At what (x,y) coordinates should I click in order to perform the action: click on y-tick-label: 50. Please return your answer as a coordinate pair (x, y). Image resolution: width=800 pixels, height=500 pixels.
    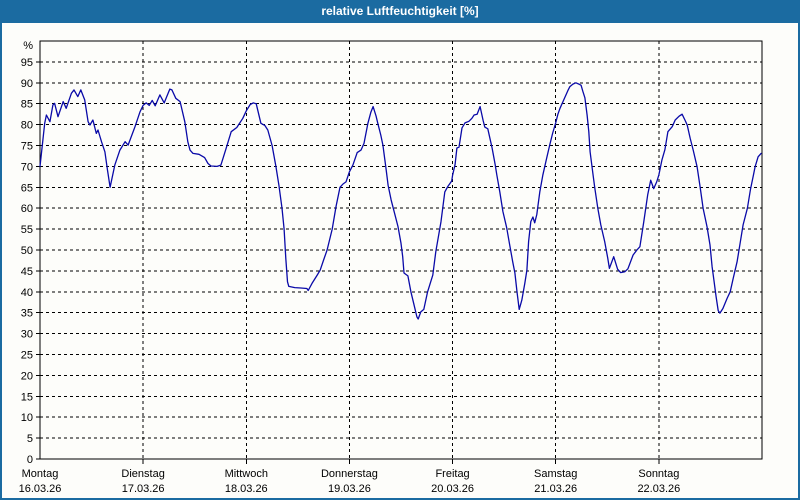
    Looking at the image, I should click on (27, 251).